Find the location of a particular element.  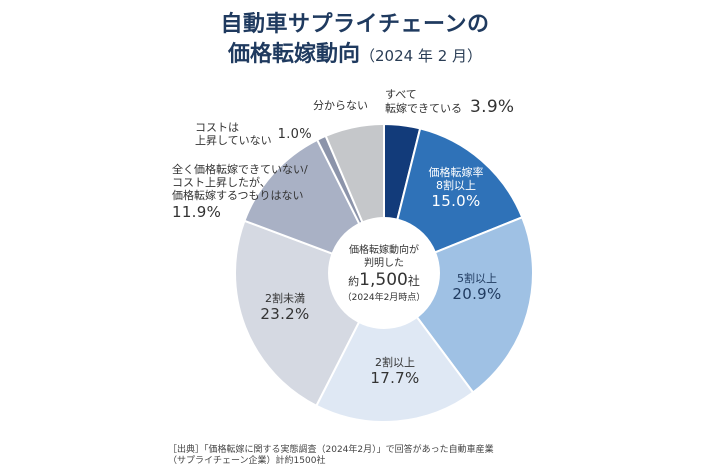

center-prefix: 約 is located at coordinates (354, 281).